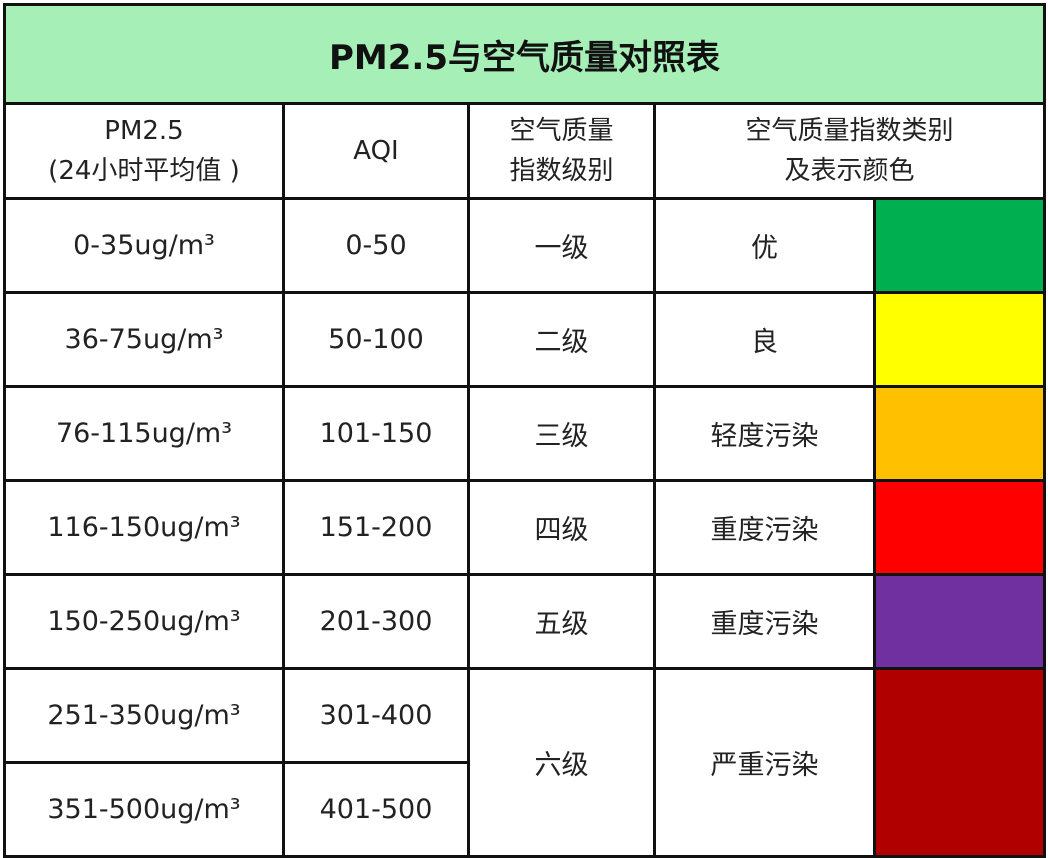 This screenshot has height=858, width=1048. I want to click on level-cell: 五级, so click(561, 621).